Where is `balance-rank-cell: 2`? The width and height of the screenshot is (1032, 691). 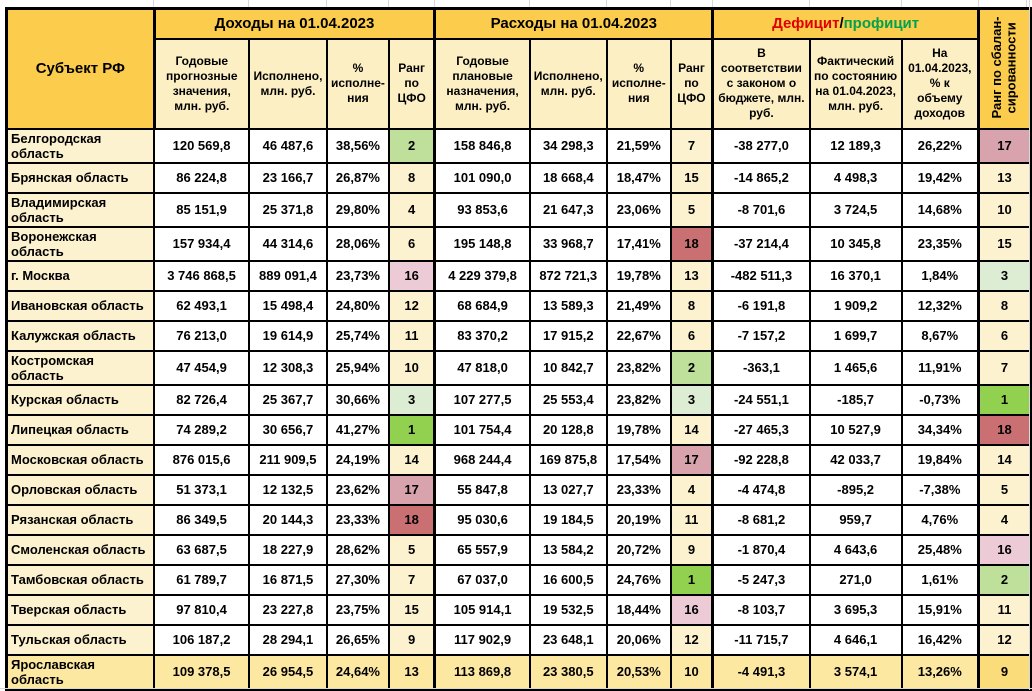 balance-rank-cell: 2 is located at coordinates (1004, 579).